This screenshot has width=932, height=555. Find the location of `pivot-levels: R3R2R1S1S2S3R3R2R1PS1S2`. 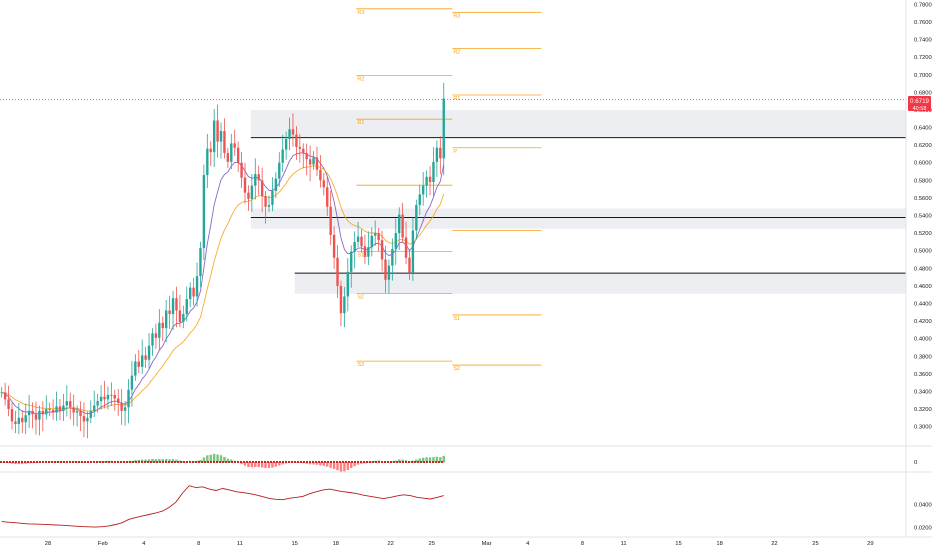

pivot-levels: R3R2R1S1S2S3R3R2R1PS1S2 is located at coordinates (449, 190).